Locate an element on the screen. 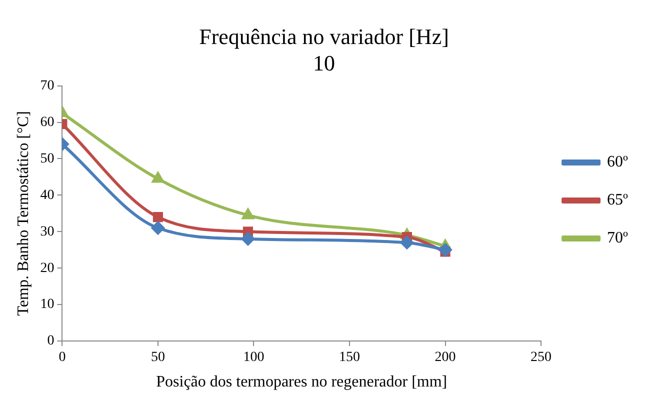 Image resolution: width=648 pixels, height=401 pixels. x-tick-label: 200 is located at coordinates (445, 358).